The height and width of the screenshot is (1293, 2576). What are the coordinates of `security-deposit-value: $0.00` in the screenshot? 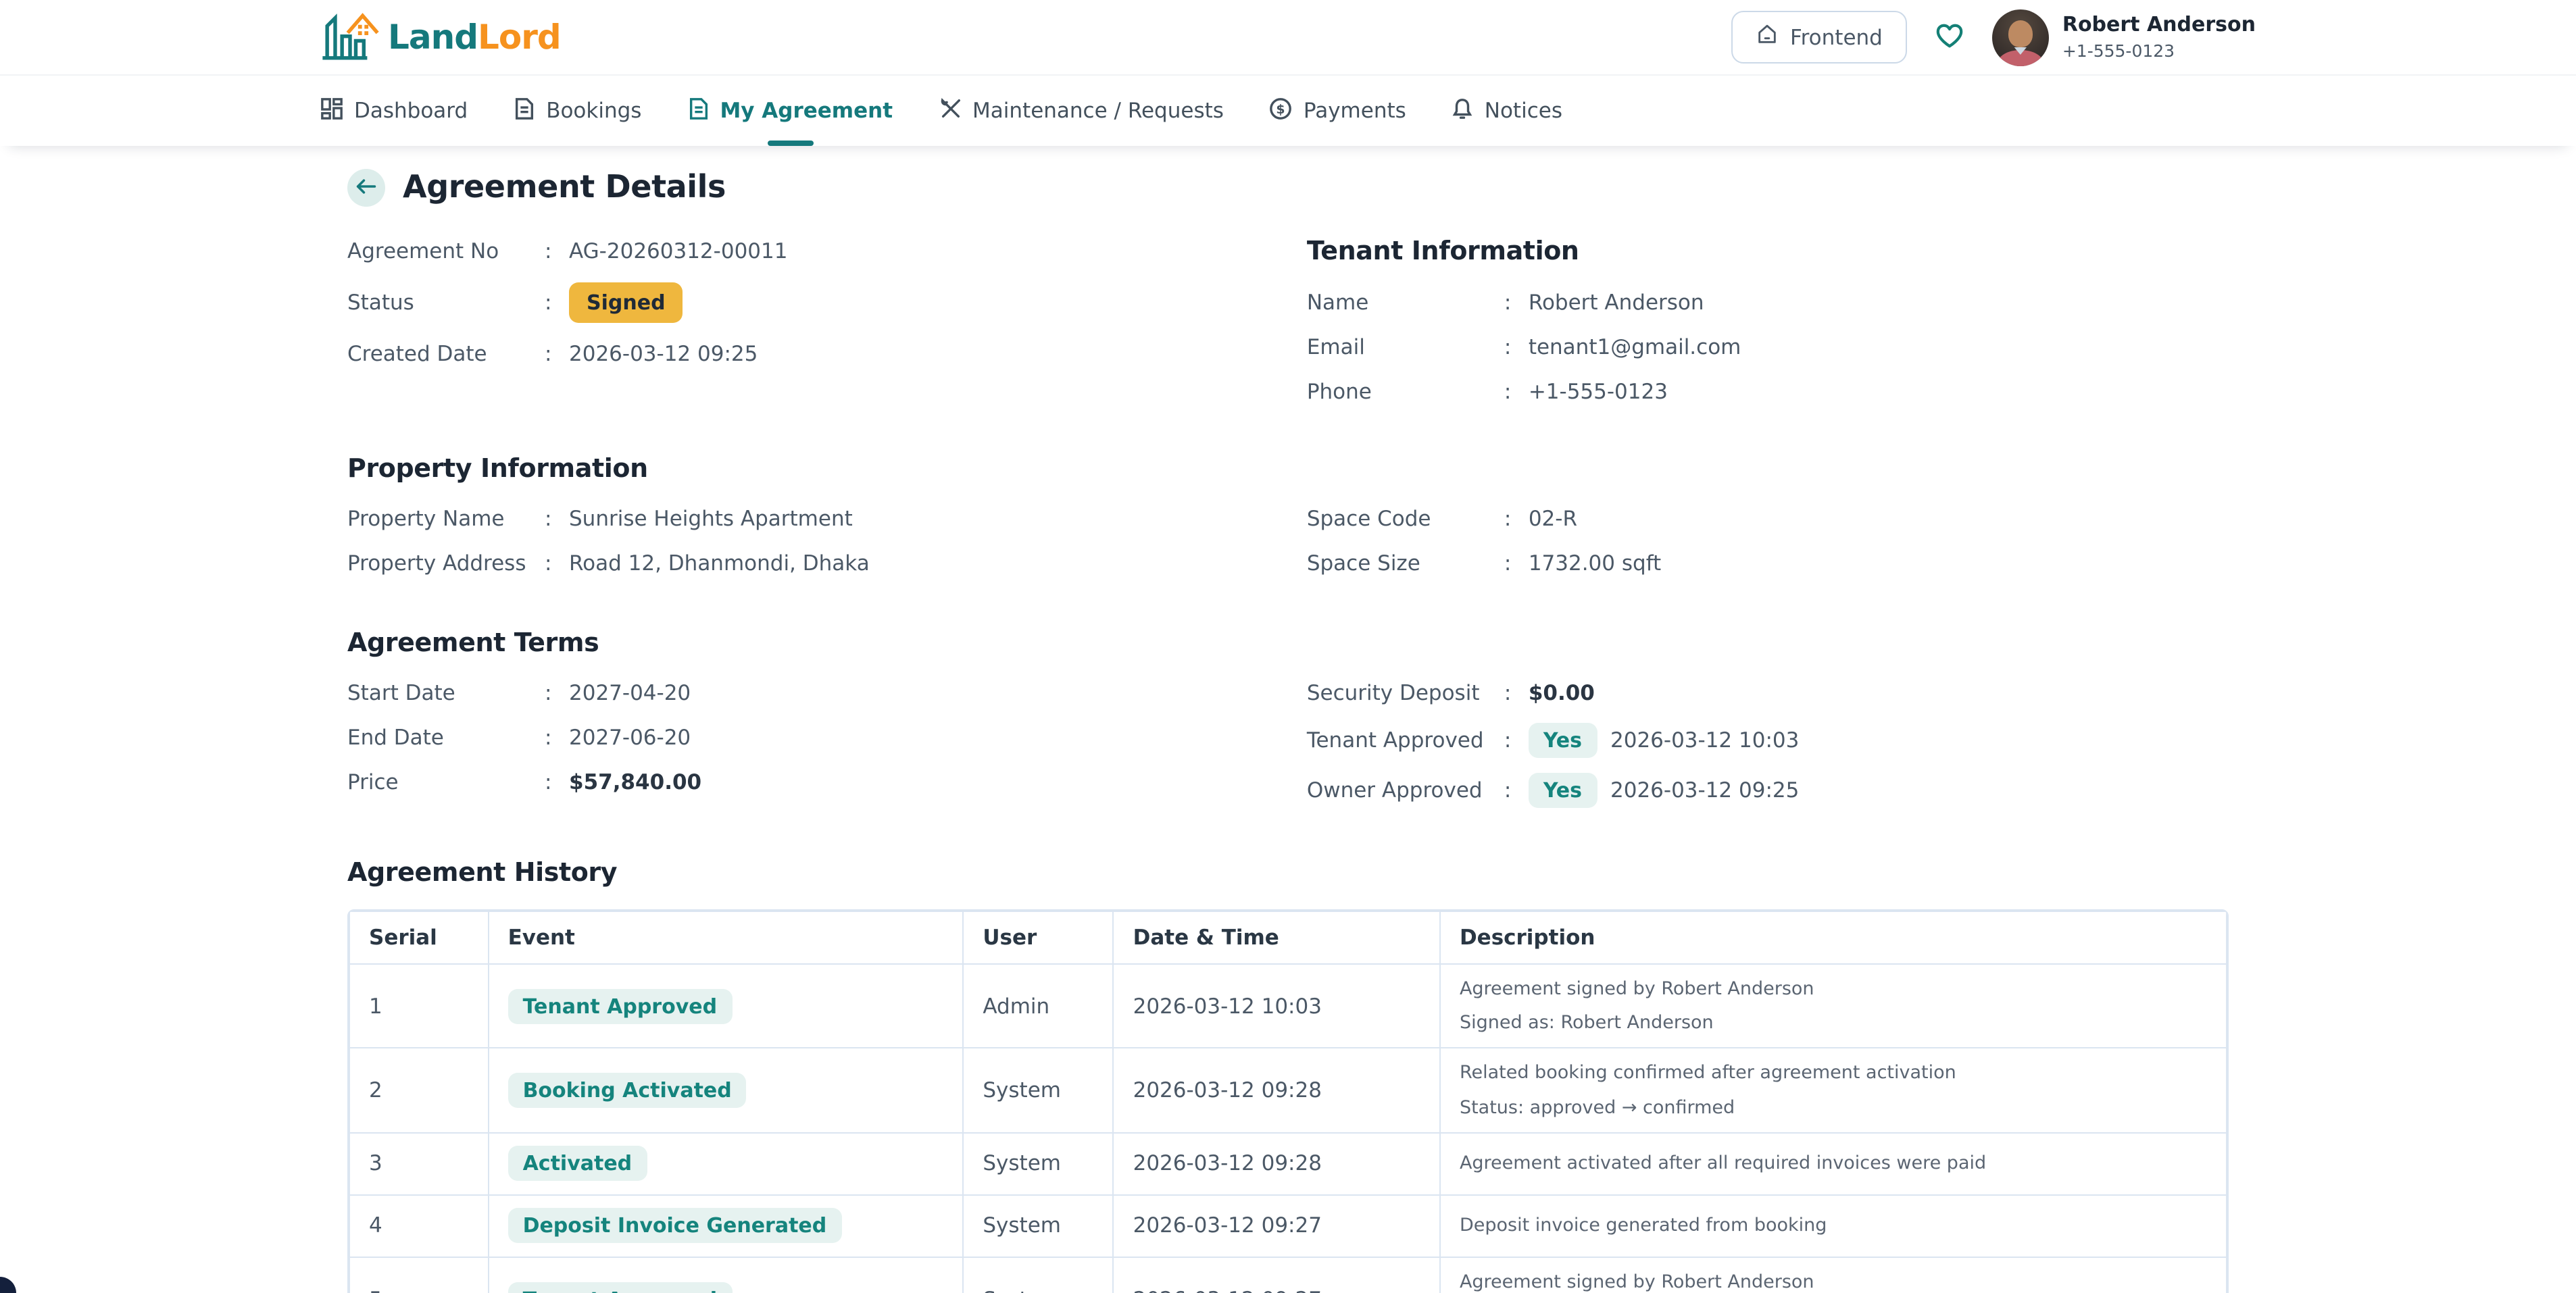 It's located at (1562, 693).